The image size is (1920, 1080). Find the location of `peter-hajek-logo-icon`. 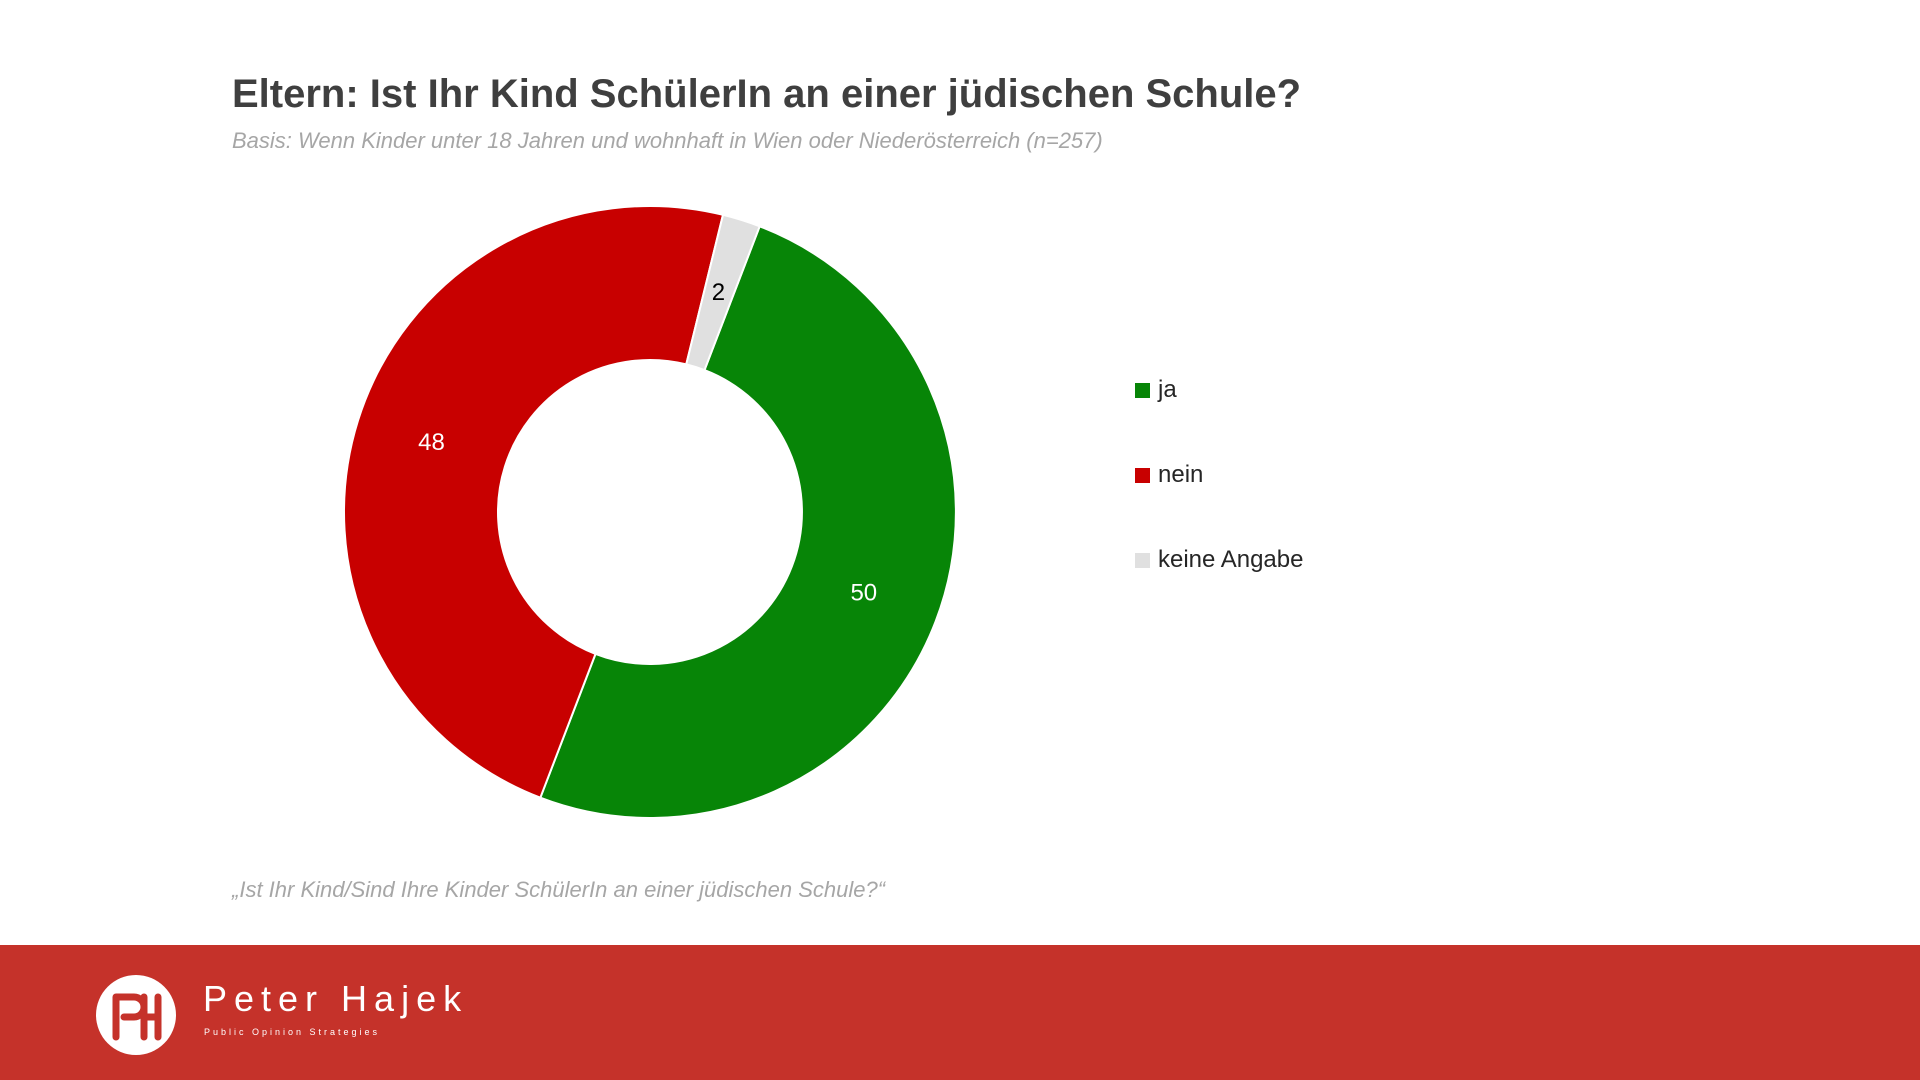

peter-hajek-logo-icon is located at coordinates (136, 1015).